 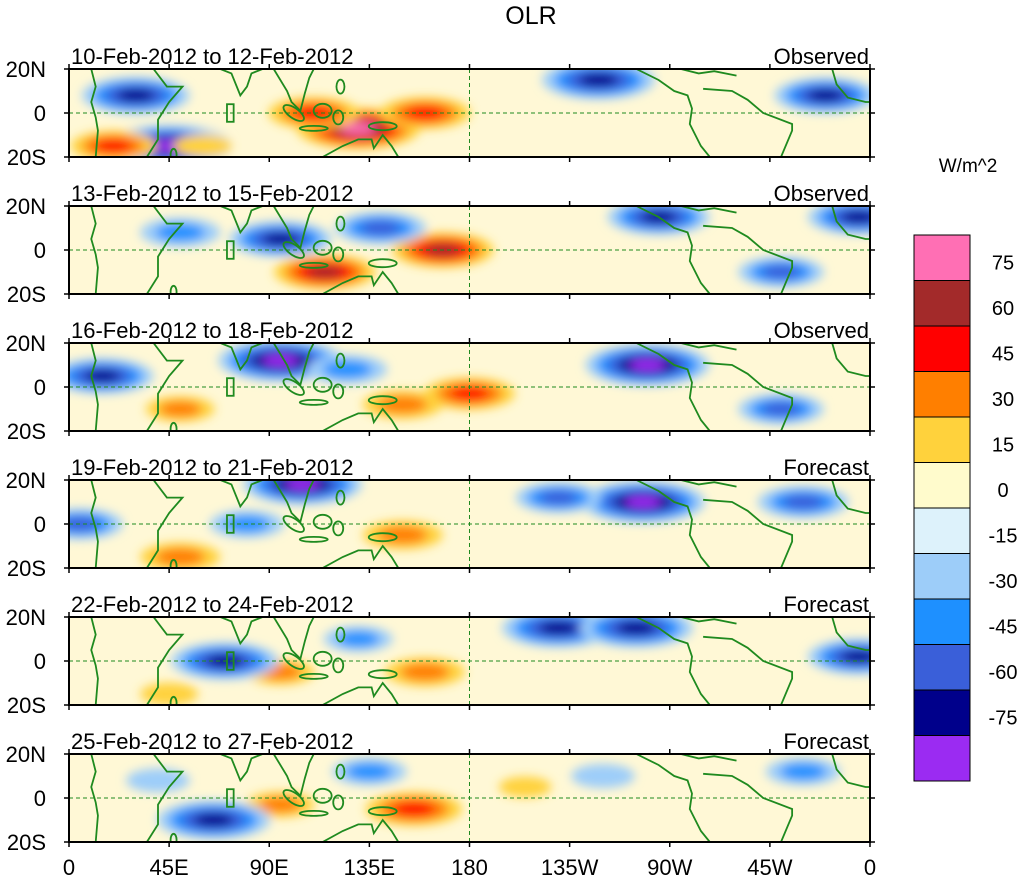 I want to click on colorbar-label: 0, so click(x=1002, y=491).